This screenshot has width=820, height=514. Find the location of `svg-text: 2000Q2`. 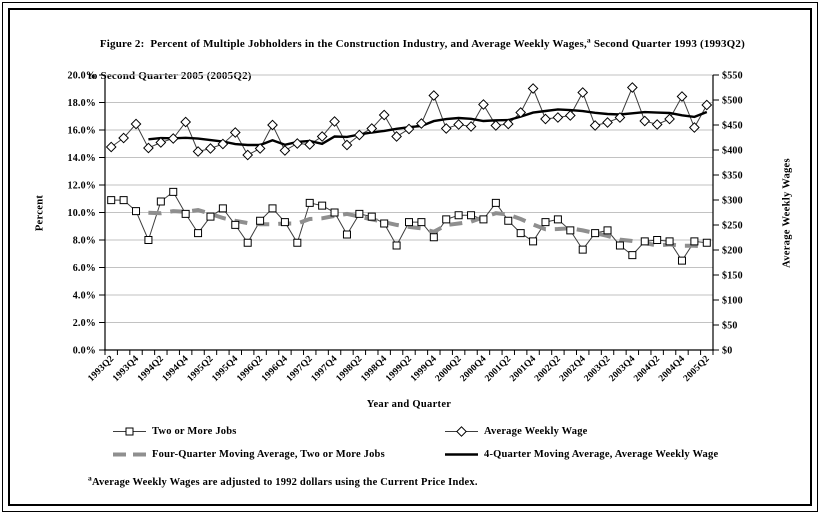

svg-text: 2000Q2 is located at coordinates (449, 369).